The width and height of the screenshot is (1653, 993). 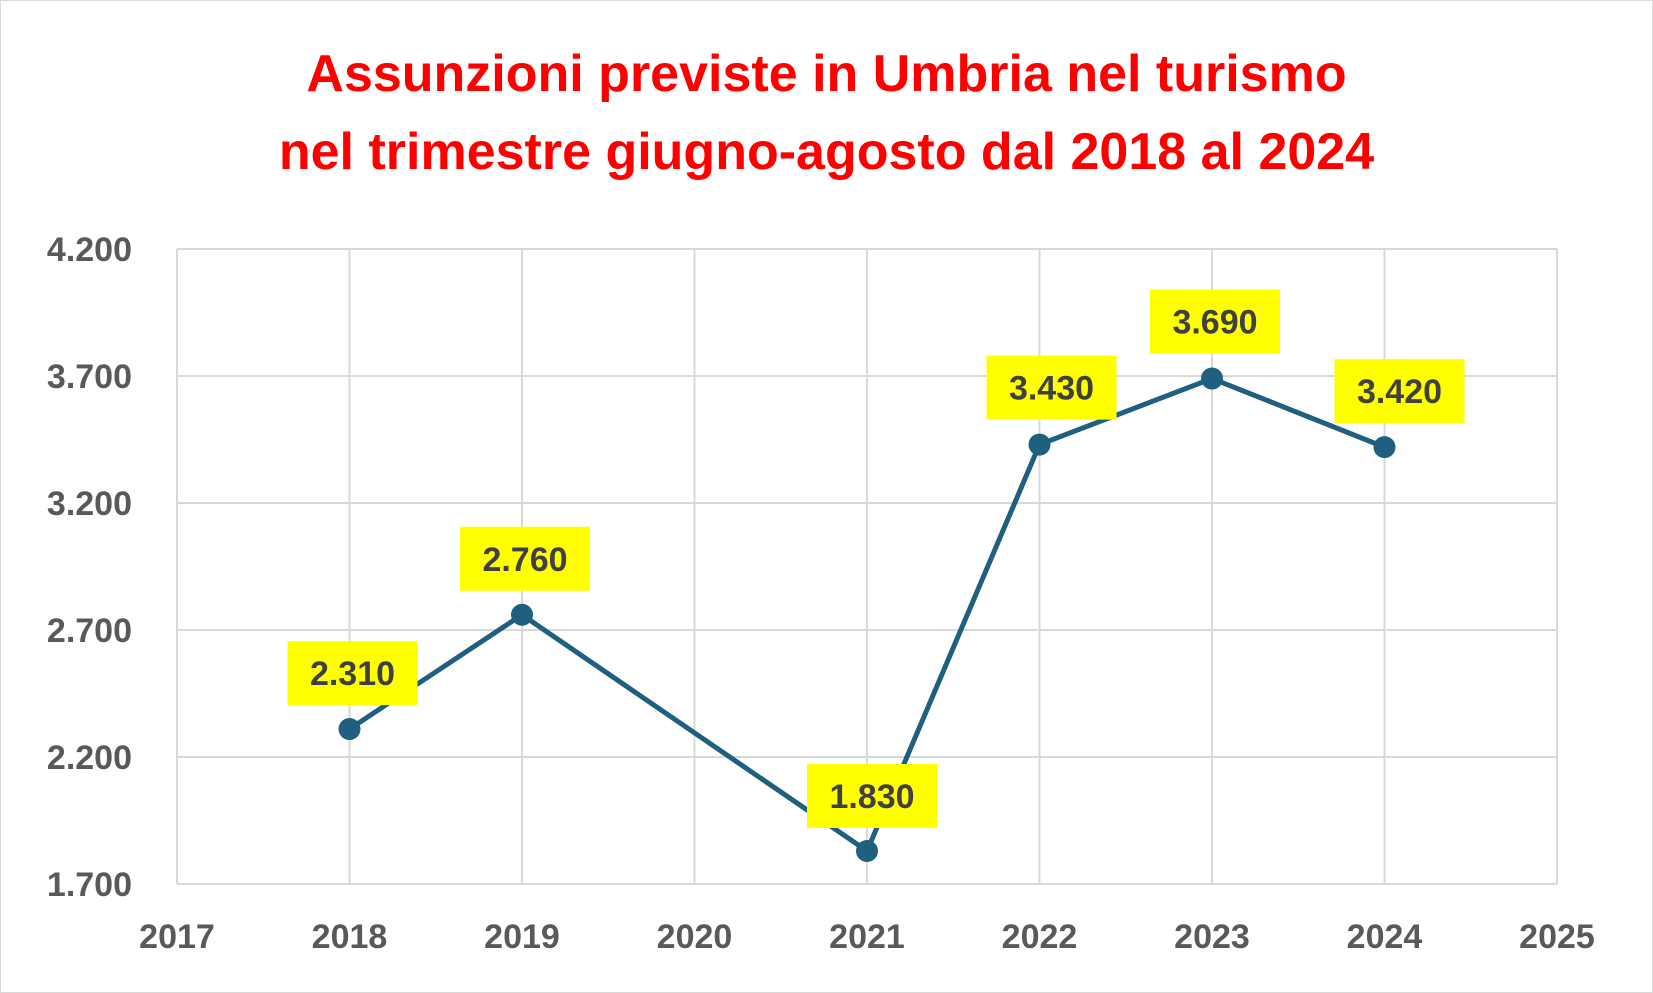 I want to click on x-tick-label: 2023, so click(x=1212, y=937).